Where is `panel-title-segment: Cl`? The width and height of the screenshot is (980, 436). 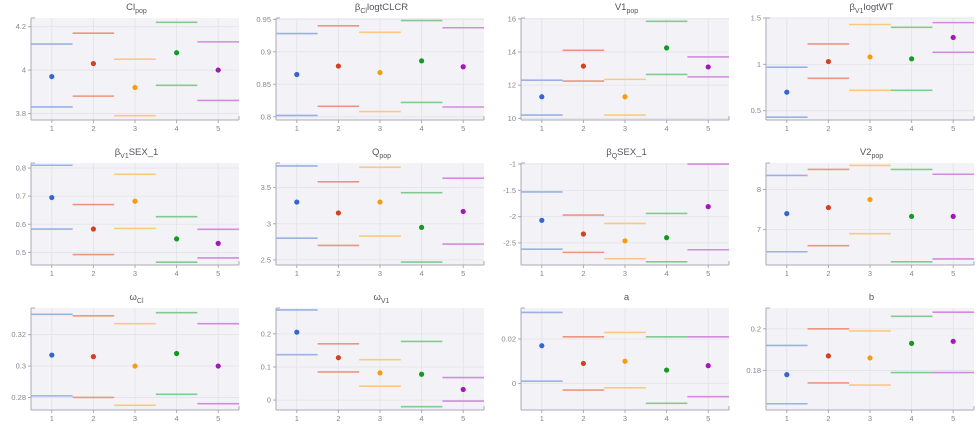
panel-title-segment: Cl is located at coordinates (131, 7).